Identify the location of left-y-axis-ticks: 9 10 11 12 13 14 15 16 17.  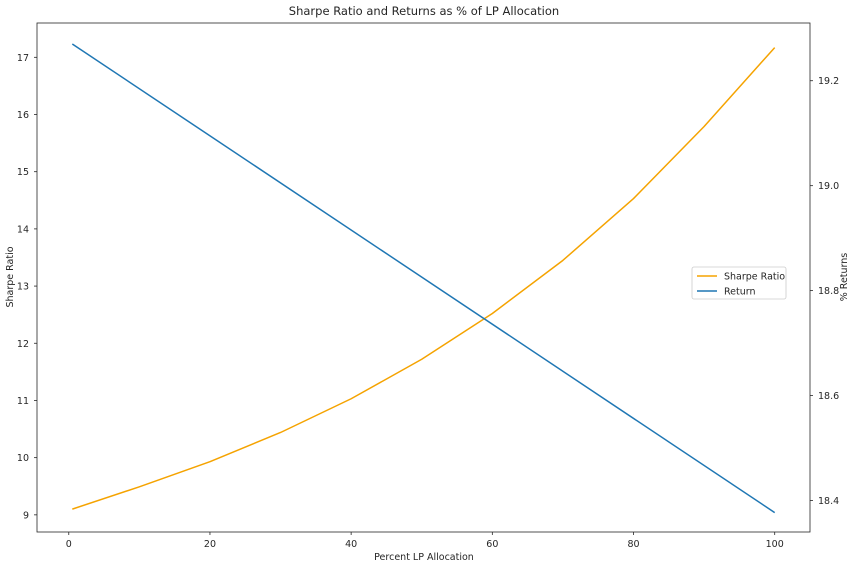
(27, 287).